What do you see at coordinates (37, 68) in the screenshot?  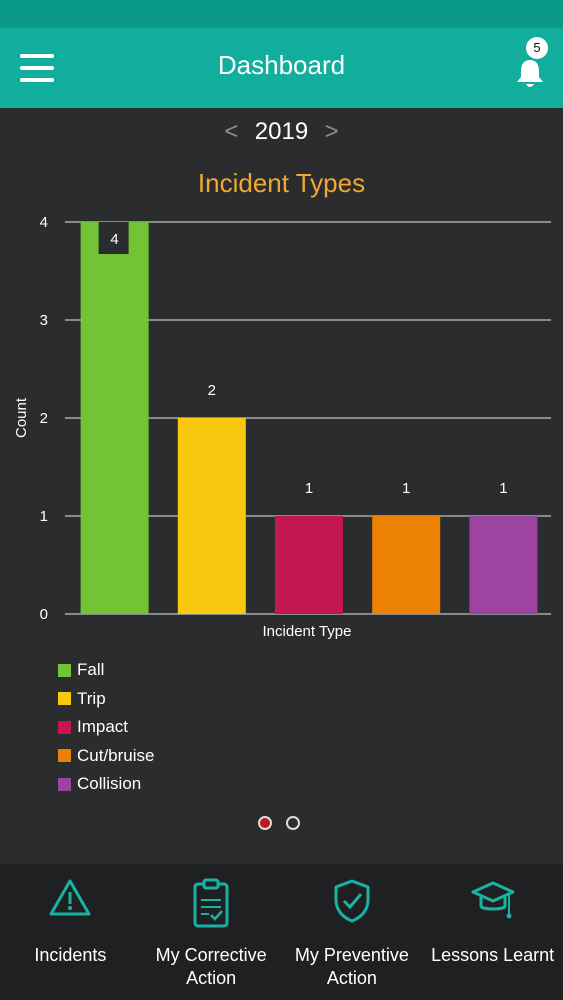 I see `hamburger-menu-icon` at bounding box center [37, 68].